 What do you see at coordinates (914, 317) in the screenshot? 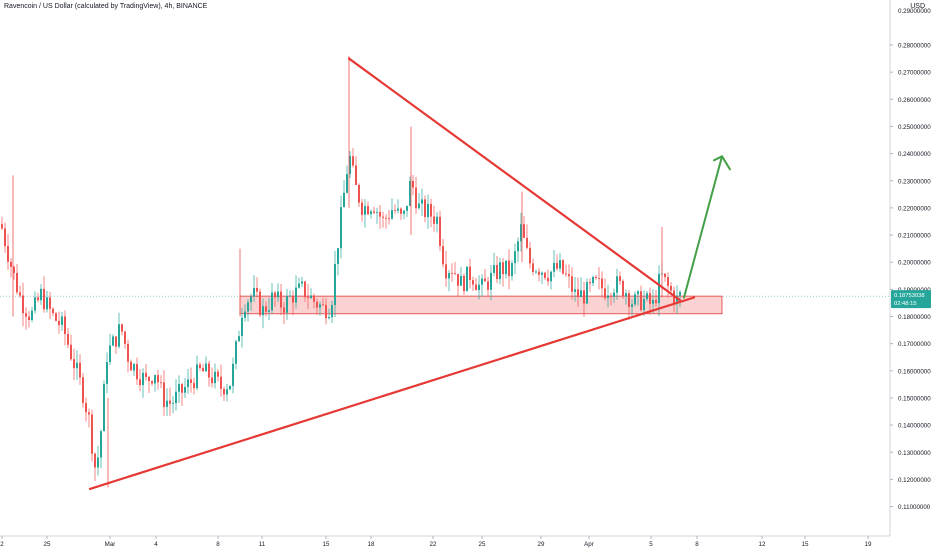
I see `y-tick-label: 0.18000000` at bounding box center [914, 317].